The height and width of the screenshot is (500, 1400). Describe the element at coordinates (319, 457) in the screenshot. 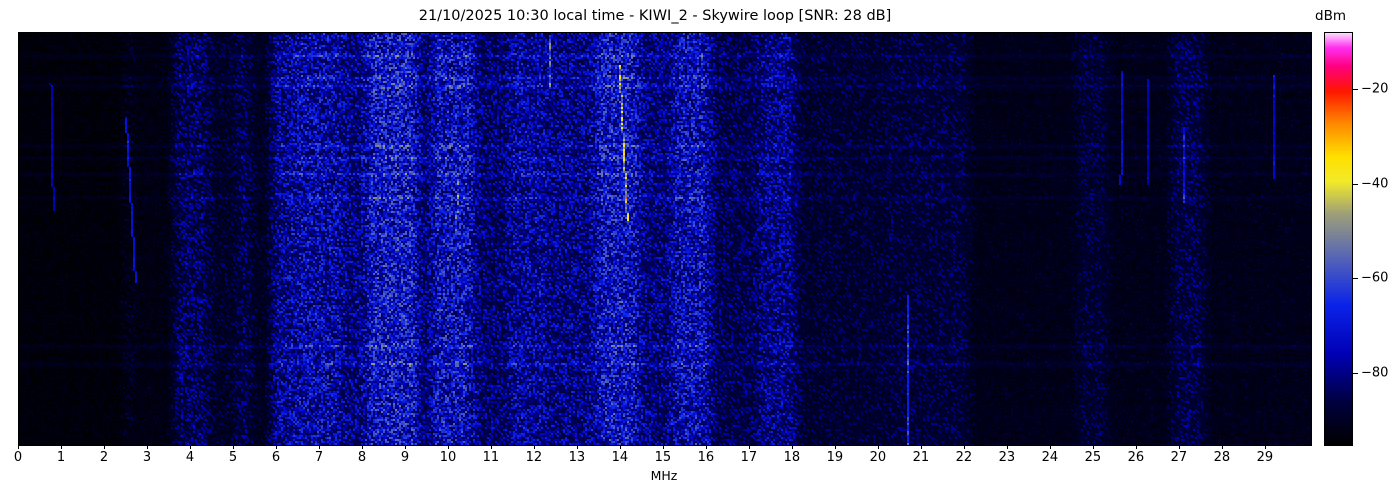

I see `x-axis-tick-label: 7` at that location.